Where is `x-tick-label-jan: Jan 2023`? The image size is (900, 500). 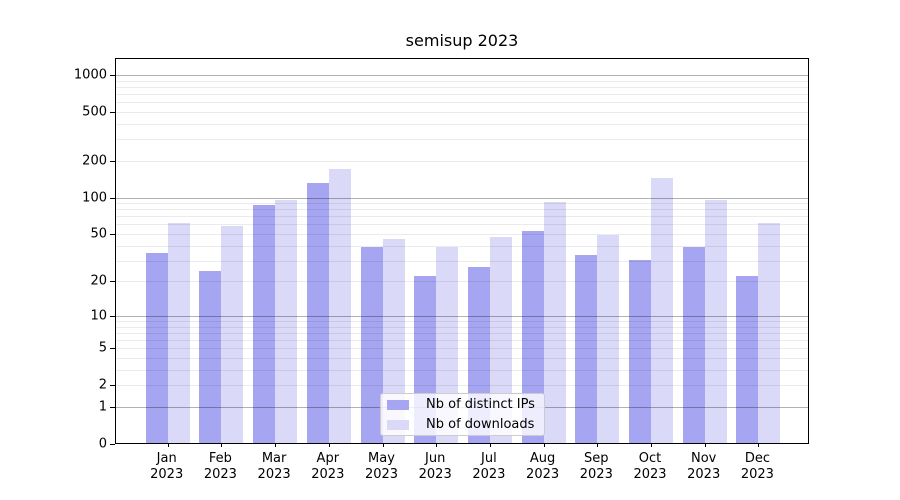
x-tick-label-jan: Jan 2023 is located at coordinates (167, 466).